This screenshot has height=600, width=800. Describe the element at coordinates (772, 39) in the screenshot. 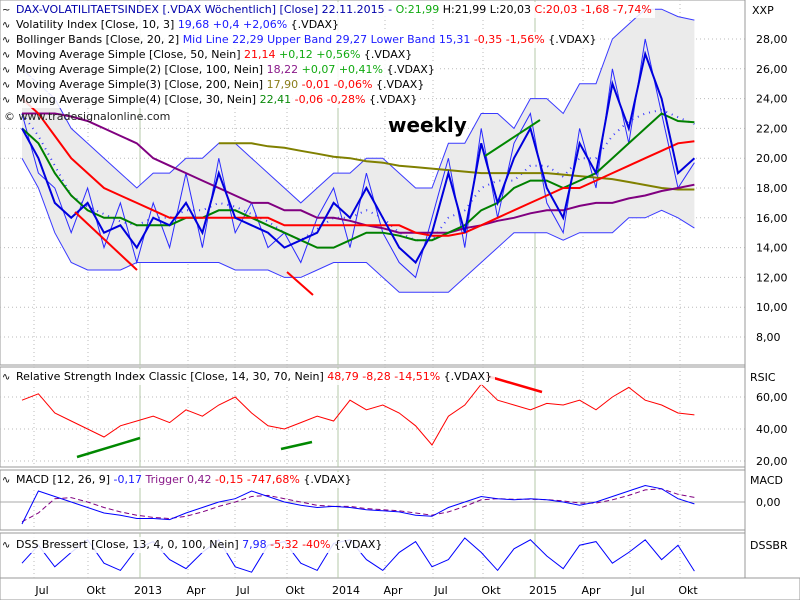

I see `y-tick-label: 28,00` at that location.